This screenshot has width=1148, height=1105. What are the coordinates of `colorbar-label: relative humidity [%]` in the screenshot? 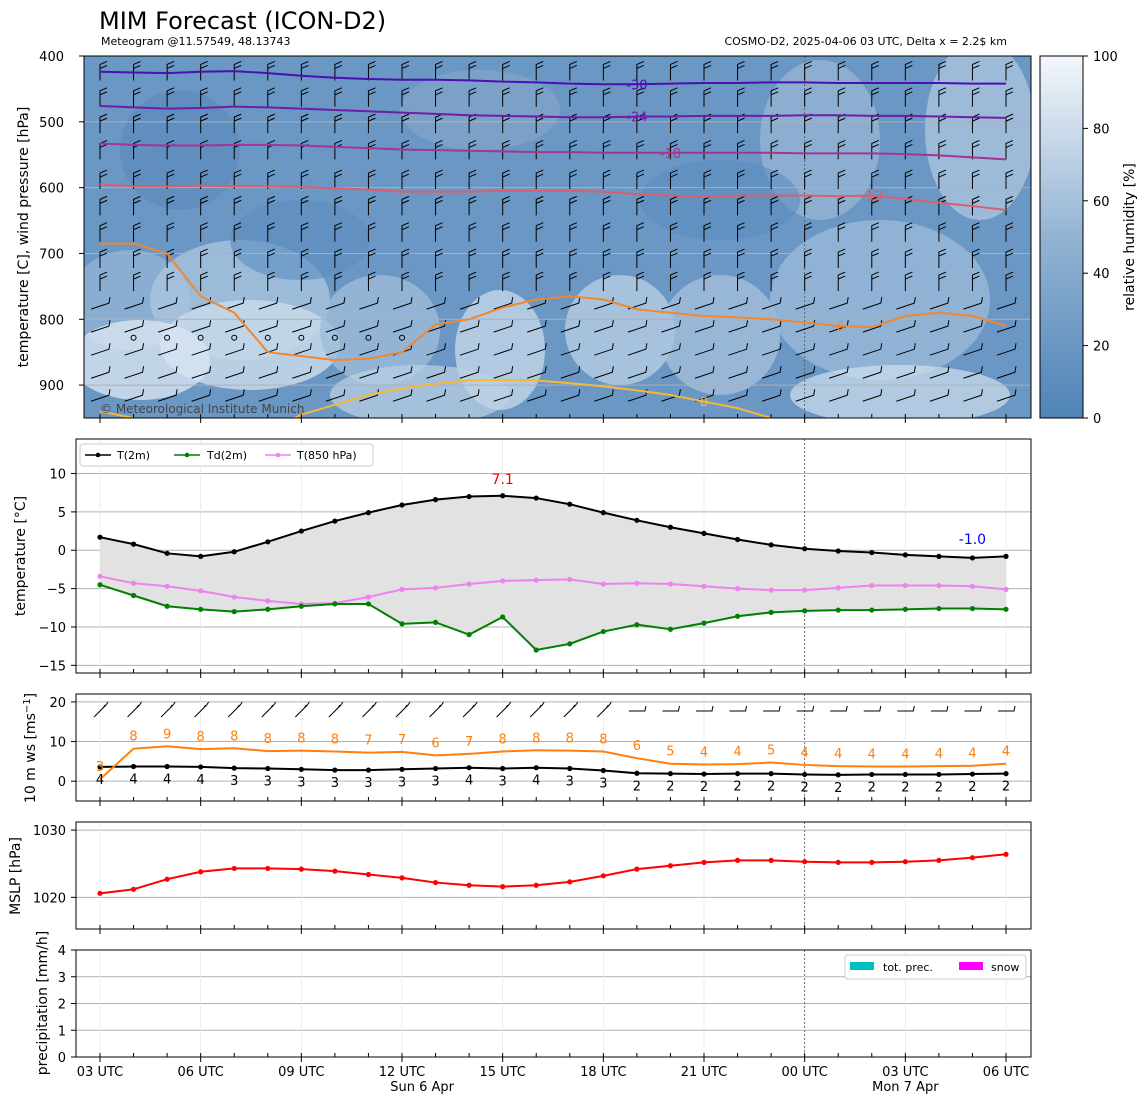 It's located at (1130, 237).